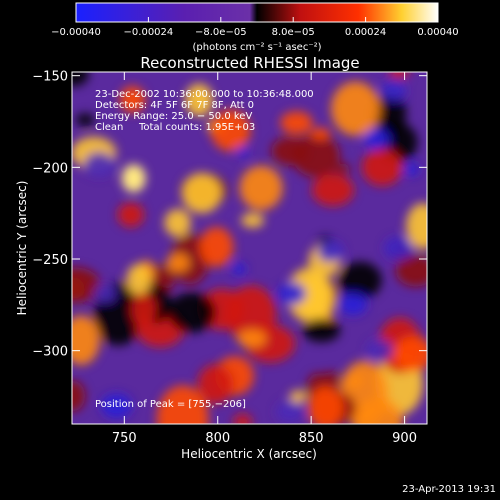  I want to click on y-tick-label: −300, so click(50, 352).